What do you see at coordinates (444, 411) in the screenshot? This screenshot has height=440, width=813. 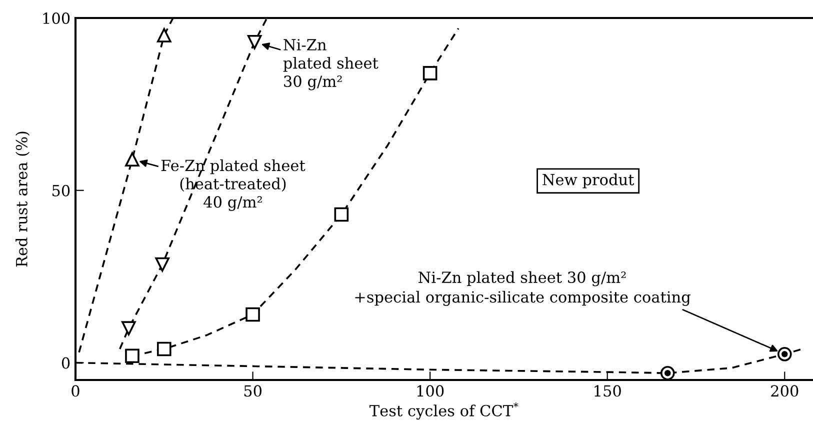 I see `x-axis-title: Test cycles of CCT$^{*}$` at bounding box center [444, 411].